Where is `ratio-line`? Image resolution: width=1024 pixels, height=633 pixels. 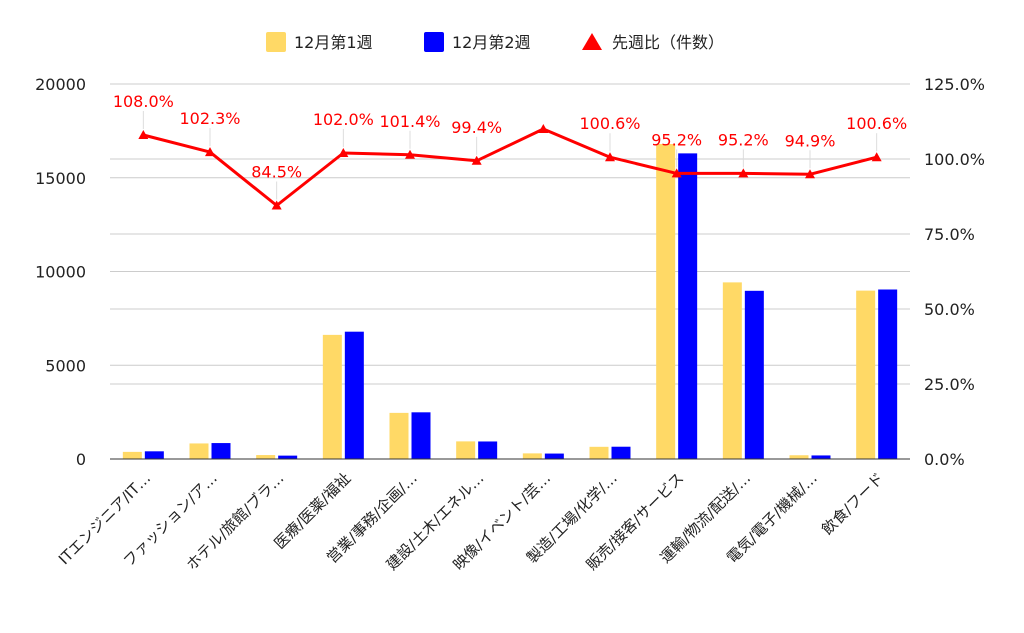
ratio-line is located at coordinates (510, 167).